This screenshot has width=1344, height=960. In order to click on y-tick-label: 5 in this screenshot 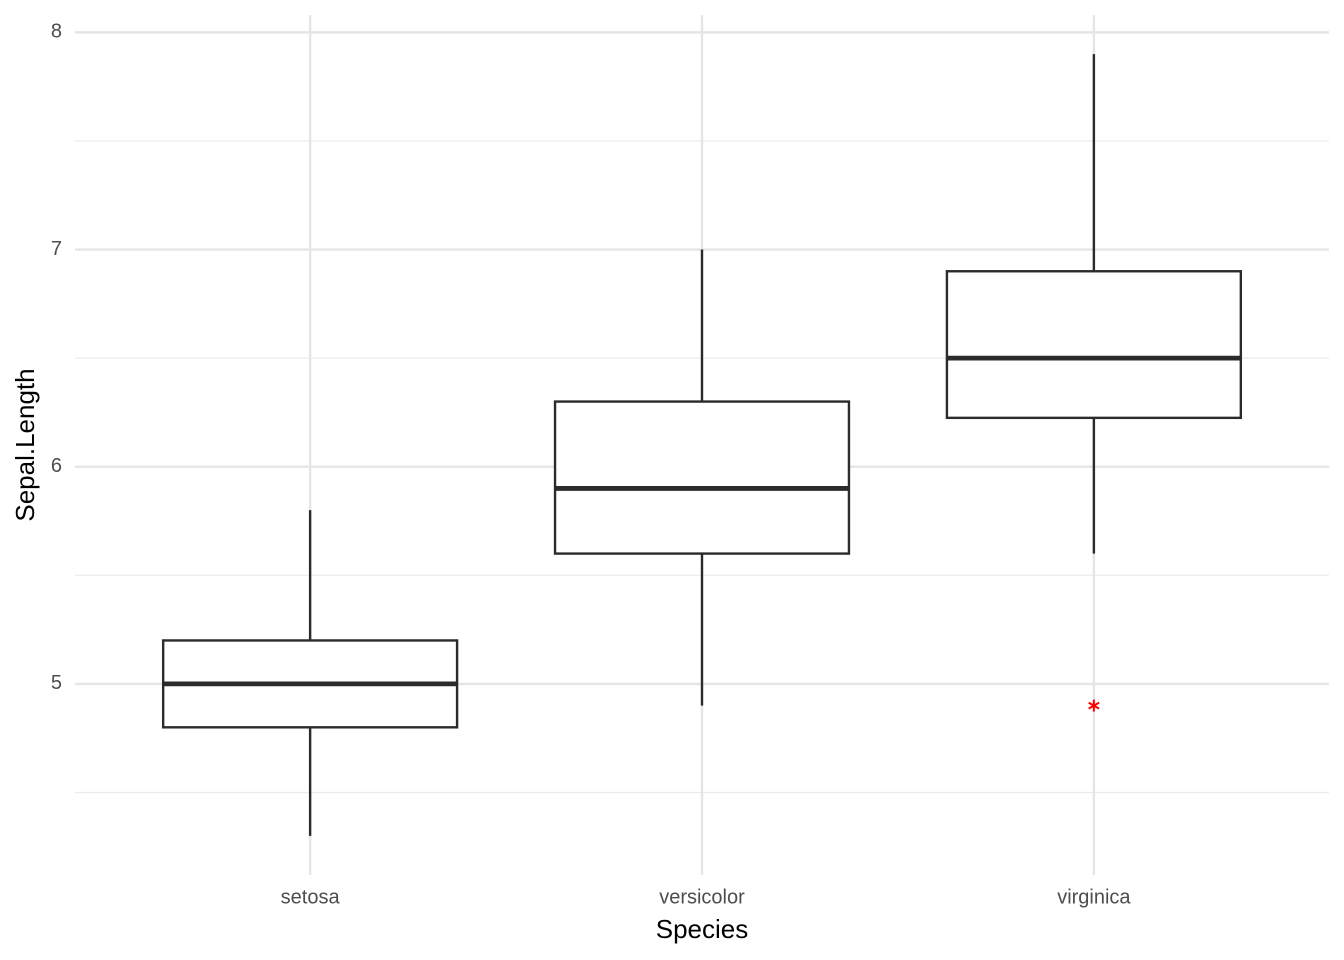, I will do `click(56, 683)`.